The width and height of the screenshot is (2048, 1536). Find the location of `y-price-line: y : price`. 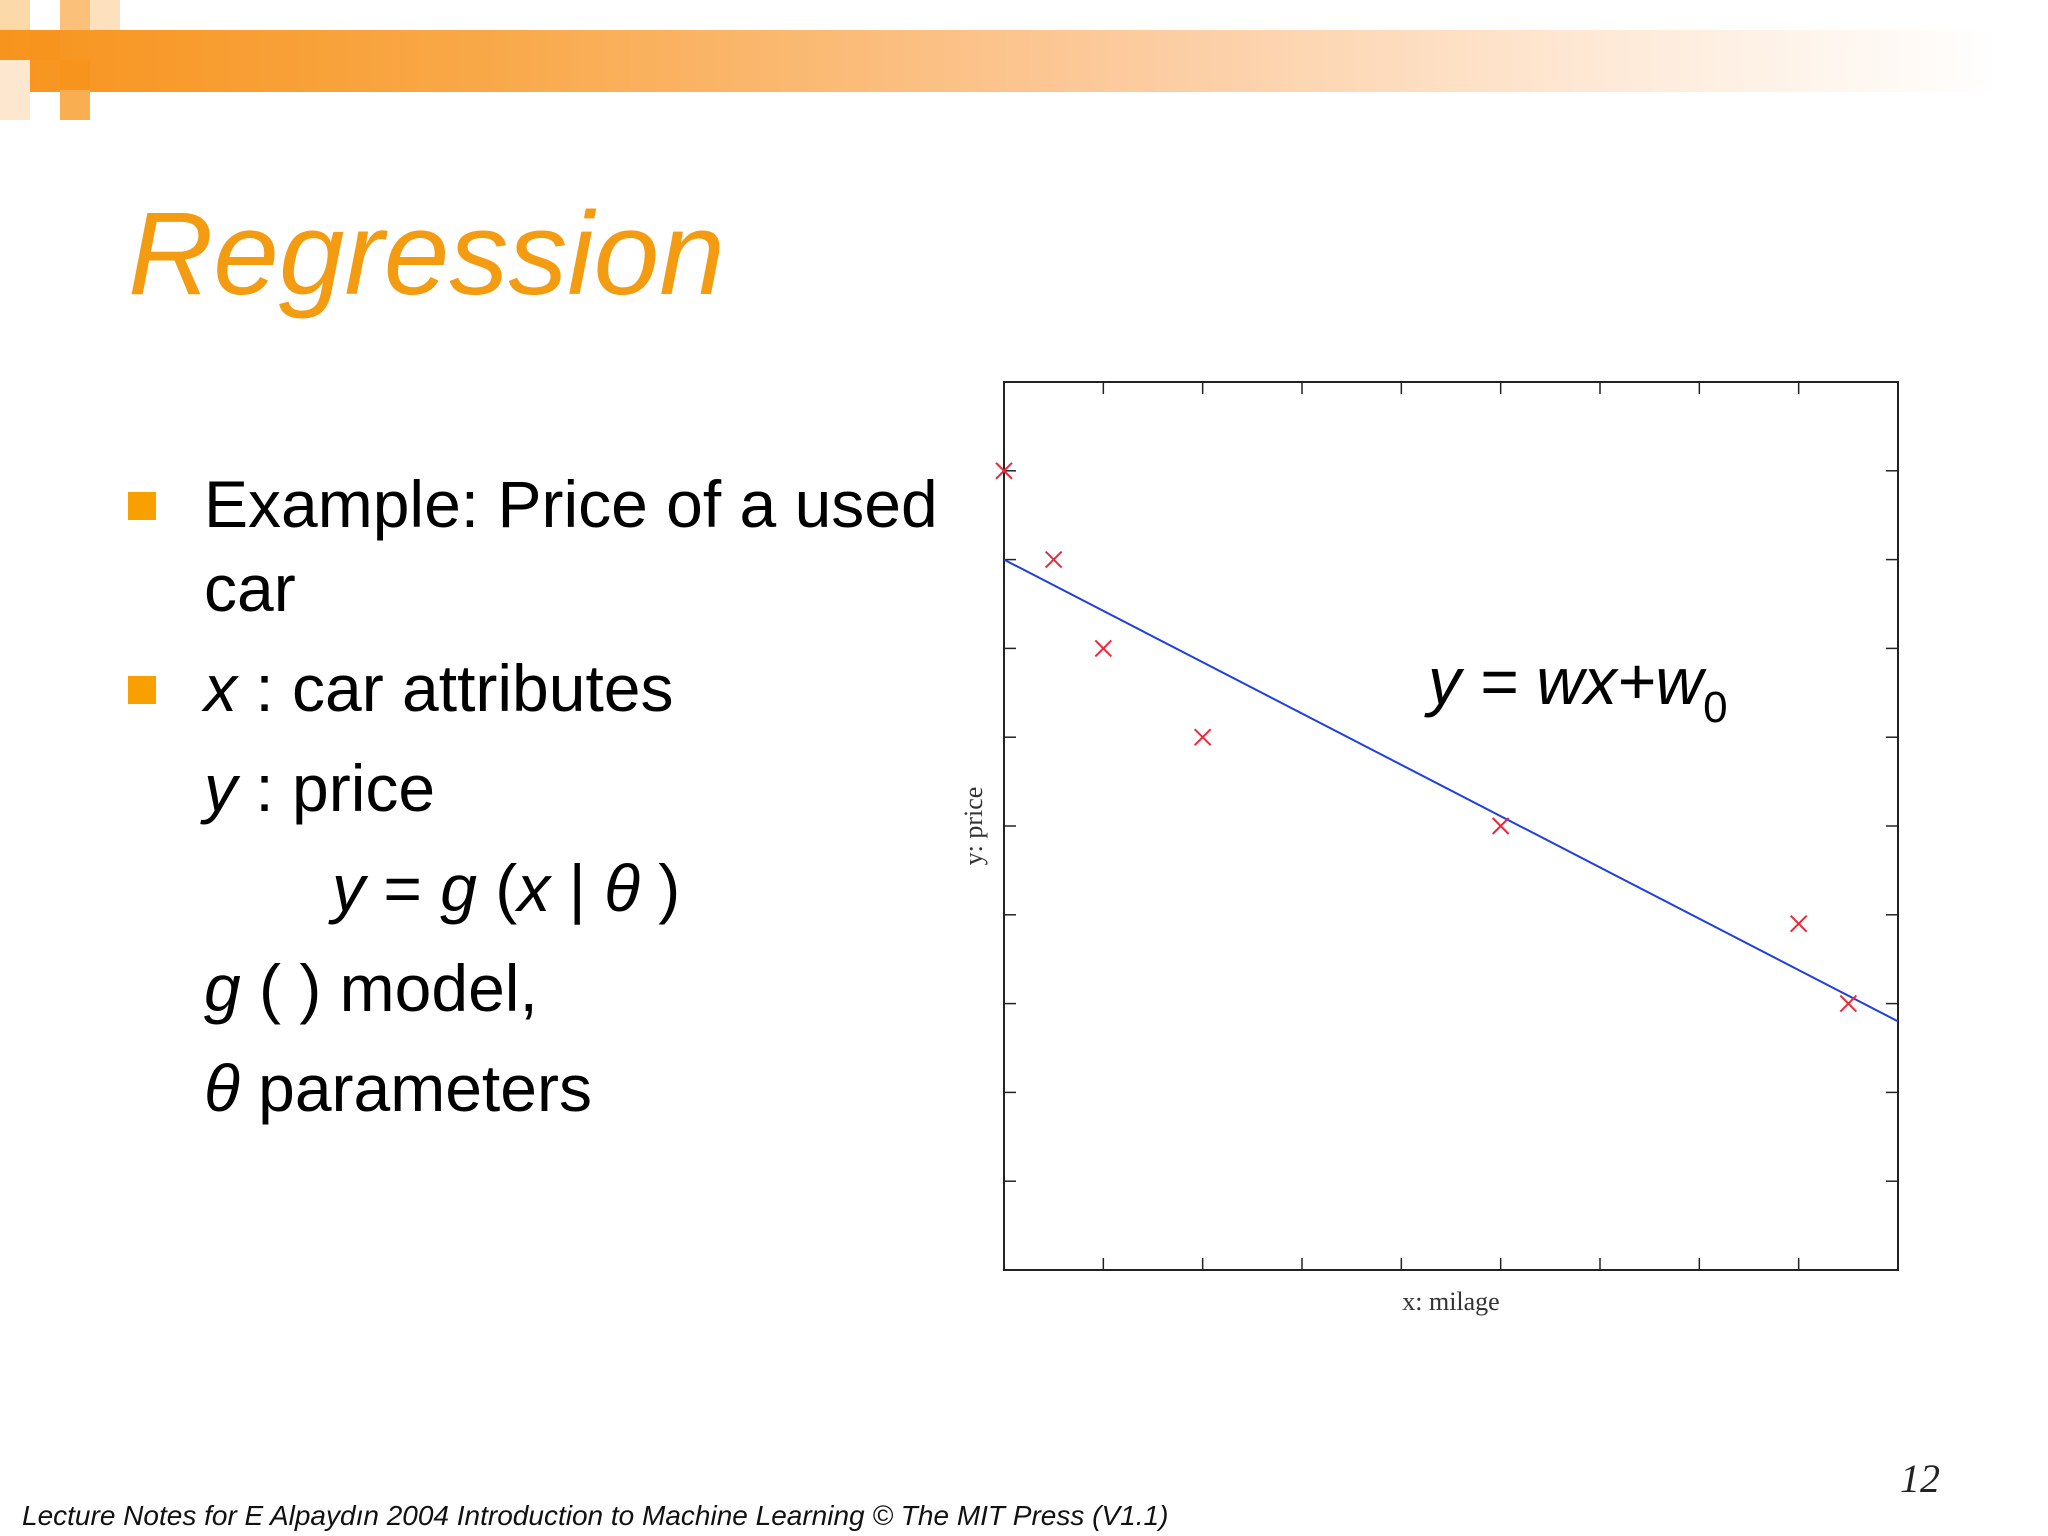

y-price-line: y : price is located at coordinates (319, 788).